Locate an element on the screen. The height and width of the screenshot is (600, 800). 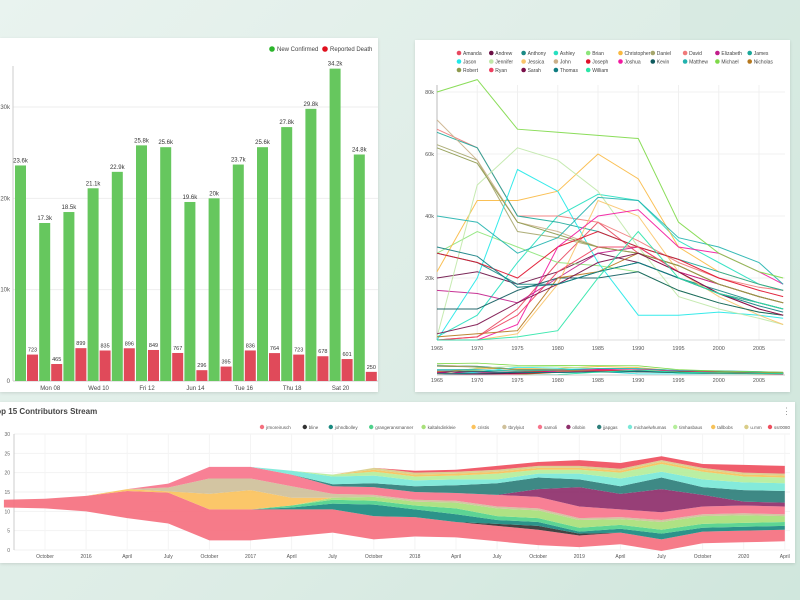
y-tick-label: 15 is located at coordinates (7, 493).